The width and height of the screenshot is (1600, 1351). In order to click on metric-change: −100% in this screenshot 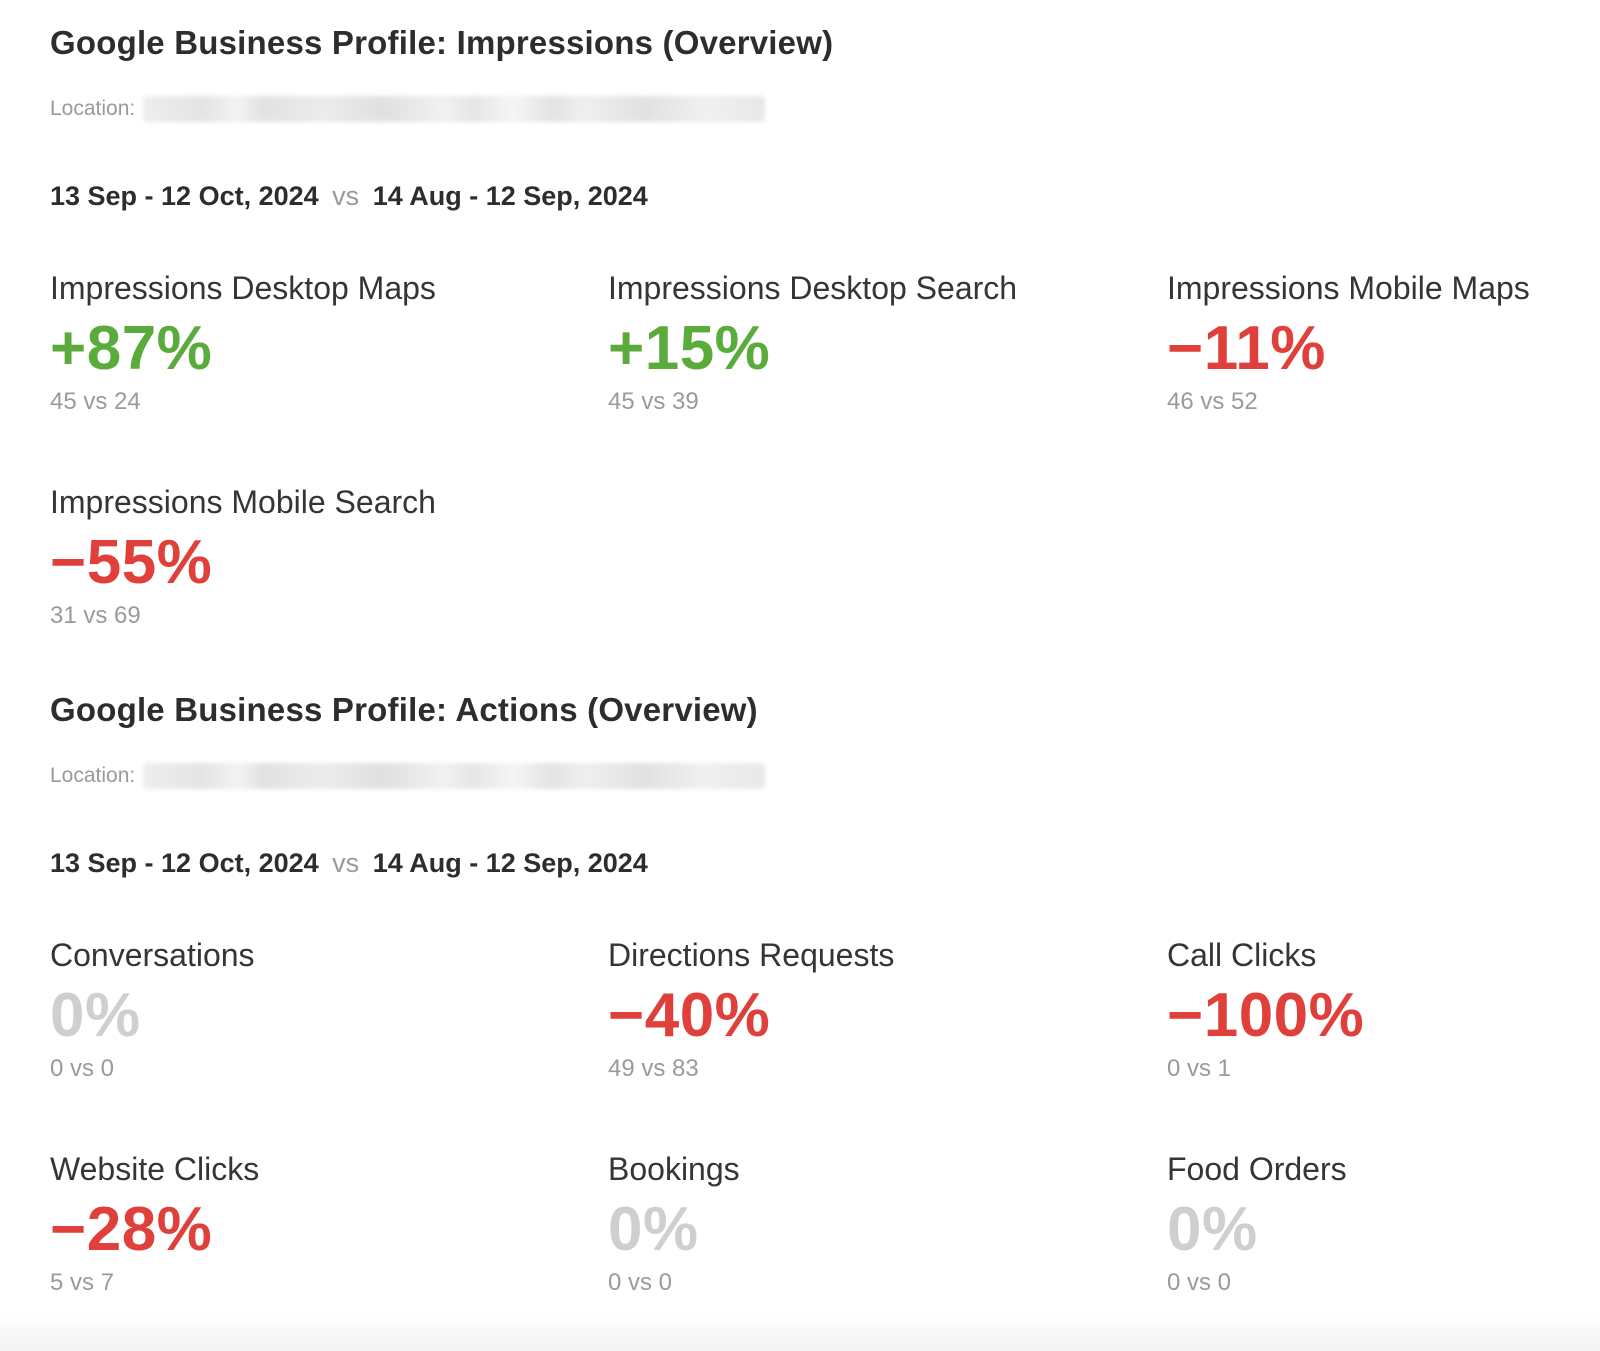, I will do `click(1266, 1015)`.